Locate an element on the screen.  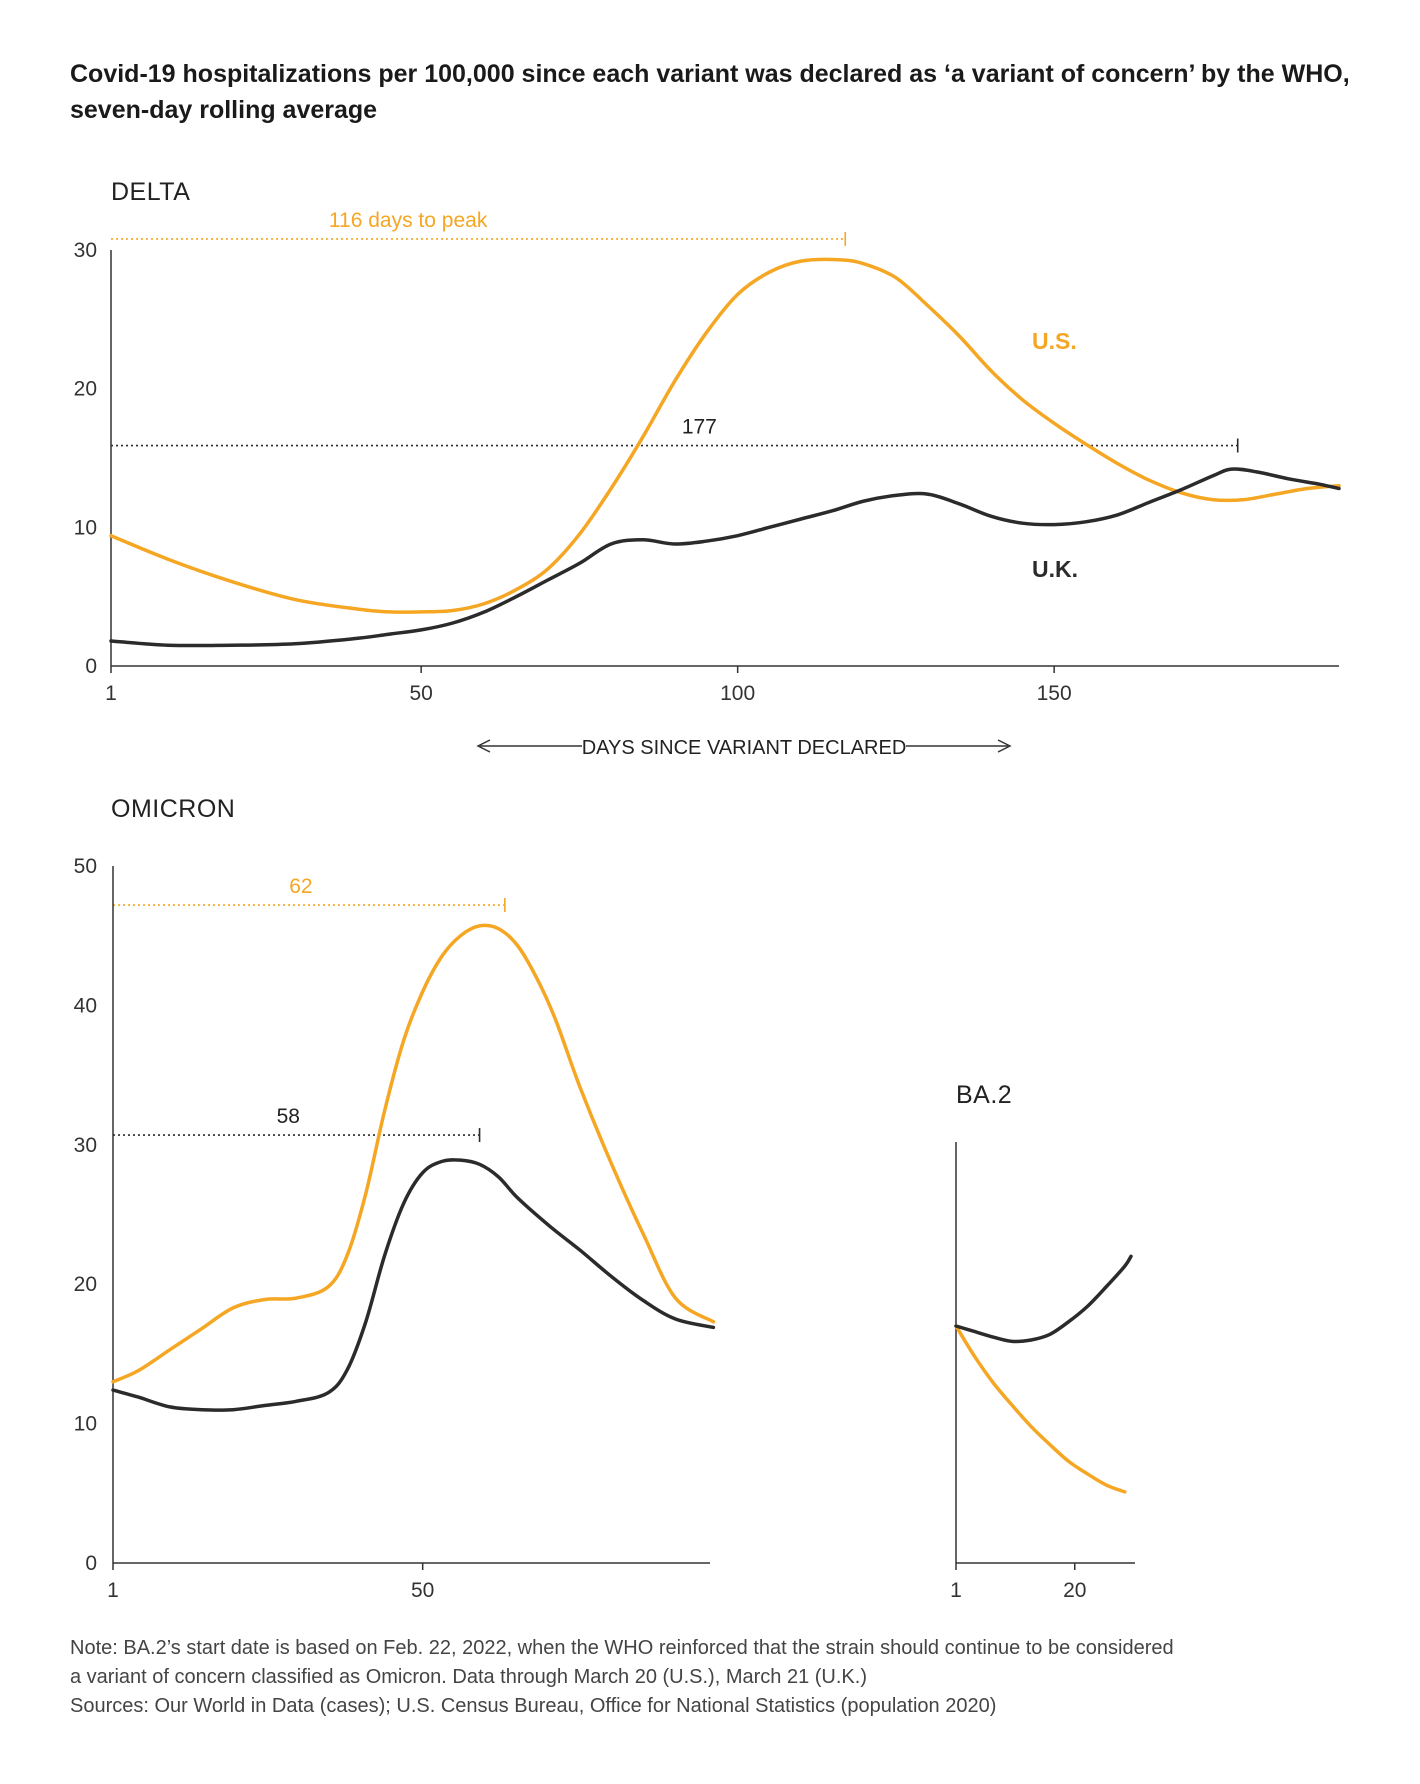
delta-x-tick-label: 1 is located at coordinates (111, 693).